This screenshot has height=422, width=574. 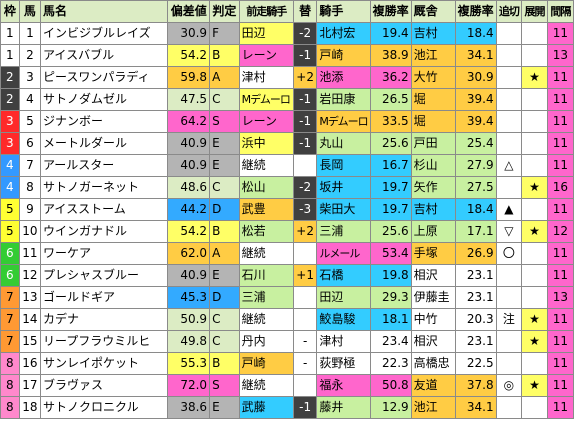 I want to click on trainer-place-rate: 20.3, so click(x=475, y=319).